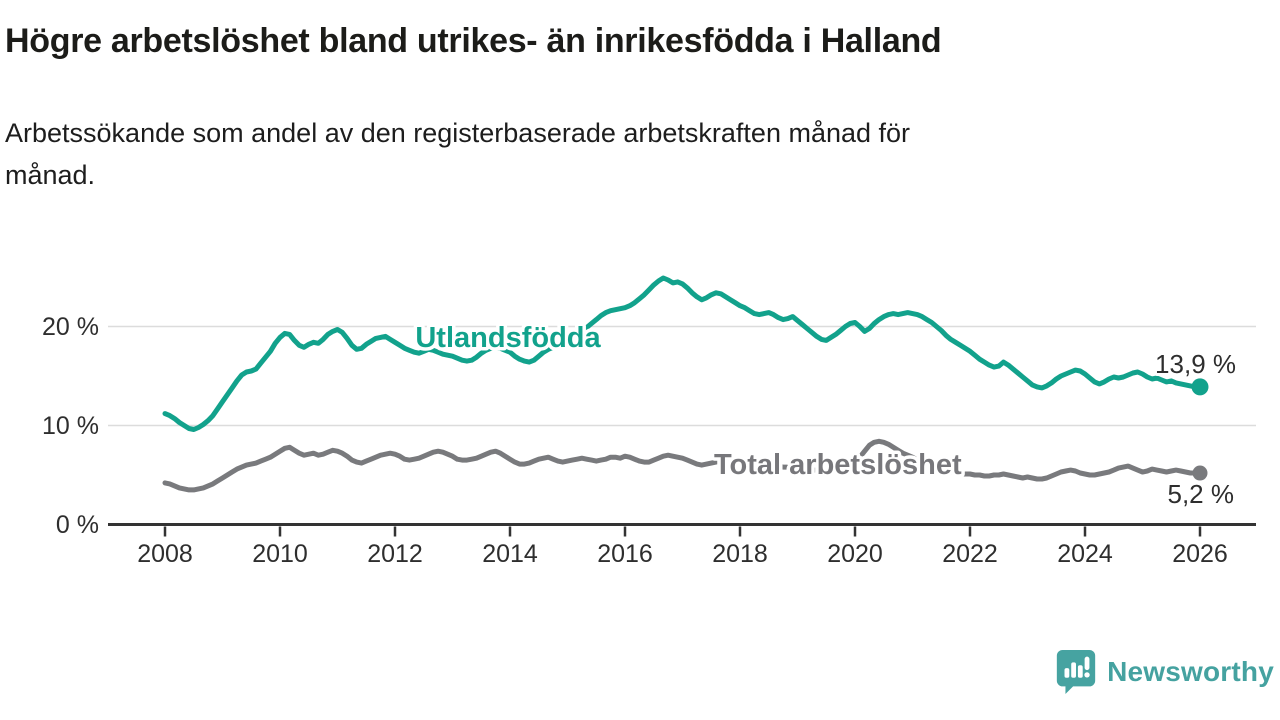 This screenshot has height=720, width=1280. Describe the element at coordinates (1067, 673) in the screenshot. I see `logo-bar-short` at that location.